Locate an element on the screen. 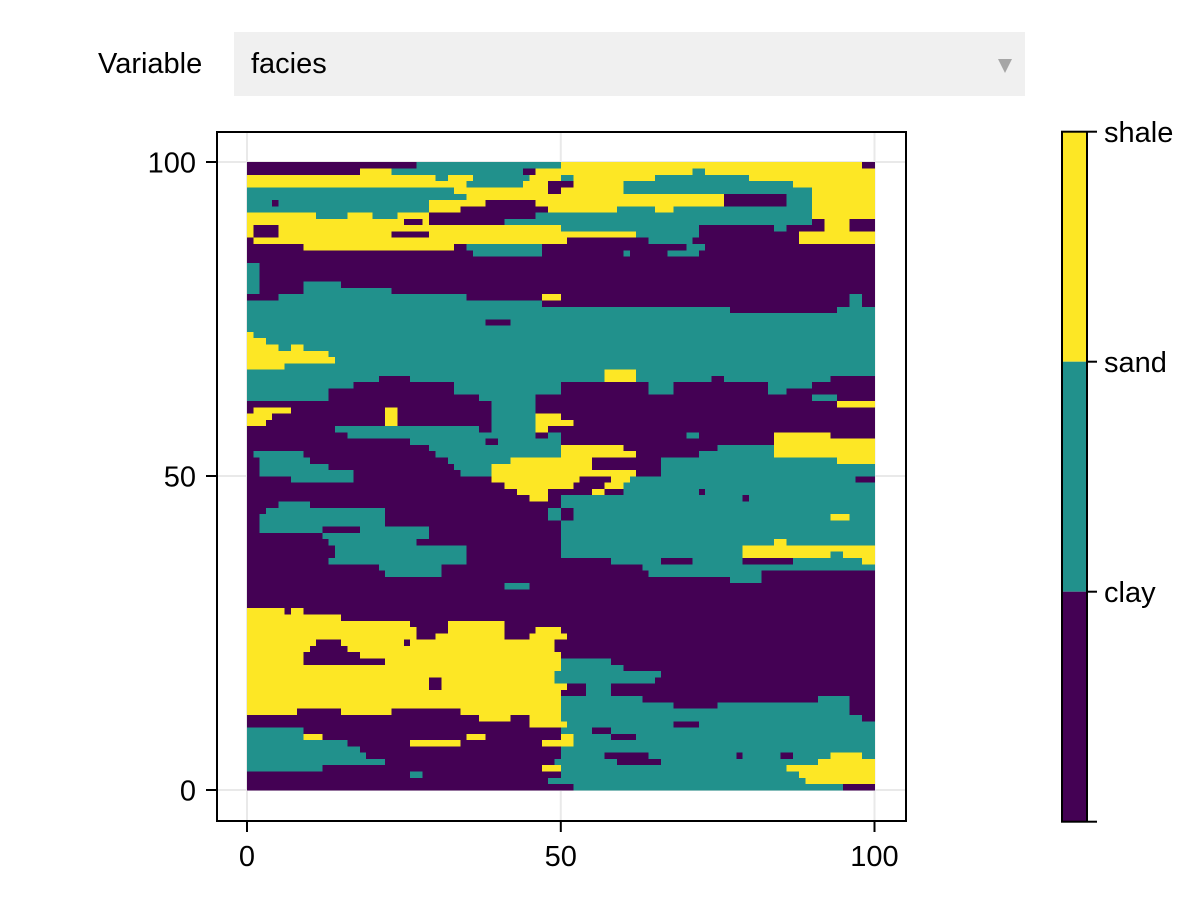 Image resolution: width=1200 pixels, height=905 pixels. svg-text: shale is located at coordinates (1138, 133).